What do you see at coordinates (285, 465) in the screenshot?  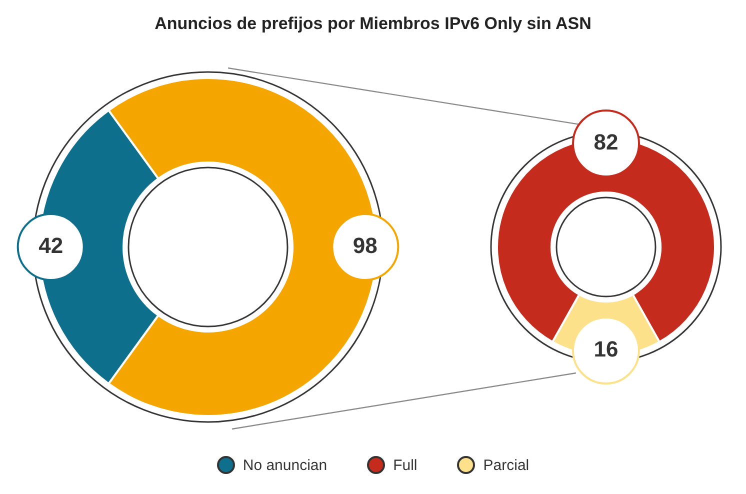 I see `legend-label: No anuncian` at bounding box center [285, 465].